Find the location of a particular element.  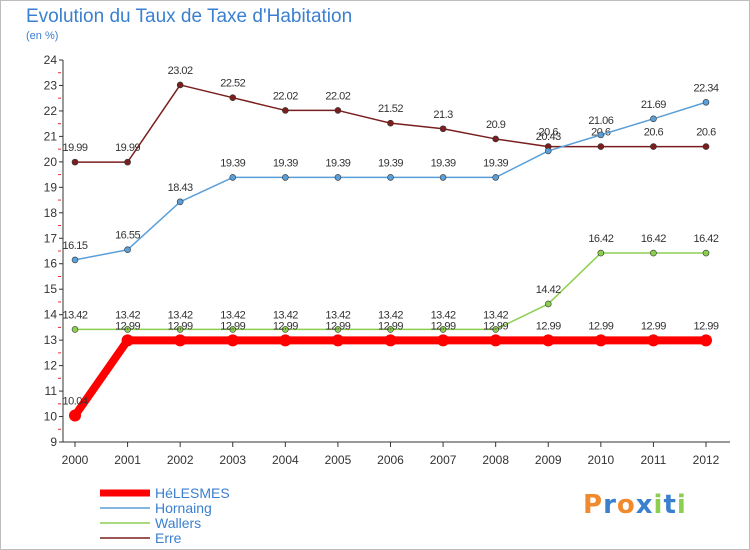

y-tick-label: 17 is located at coordinates (51, 238).